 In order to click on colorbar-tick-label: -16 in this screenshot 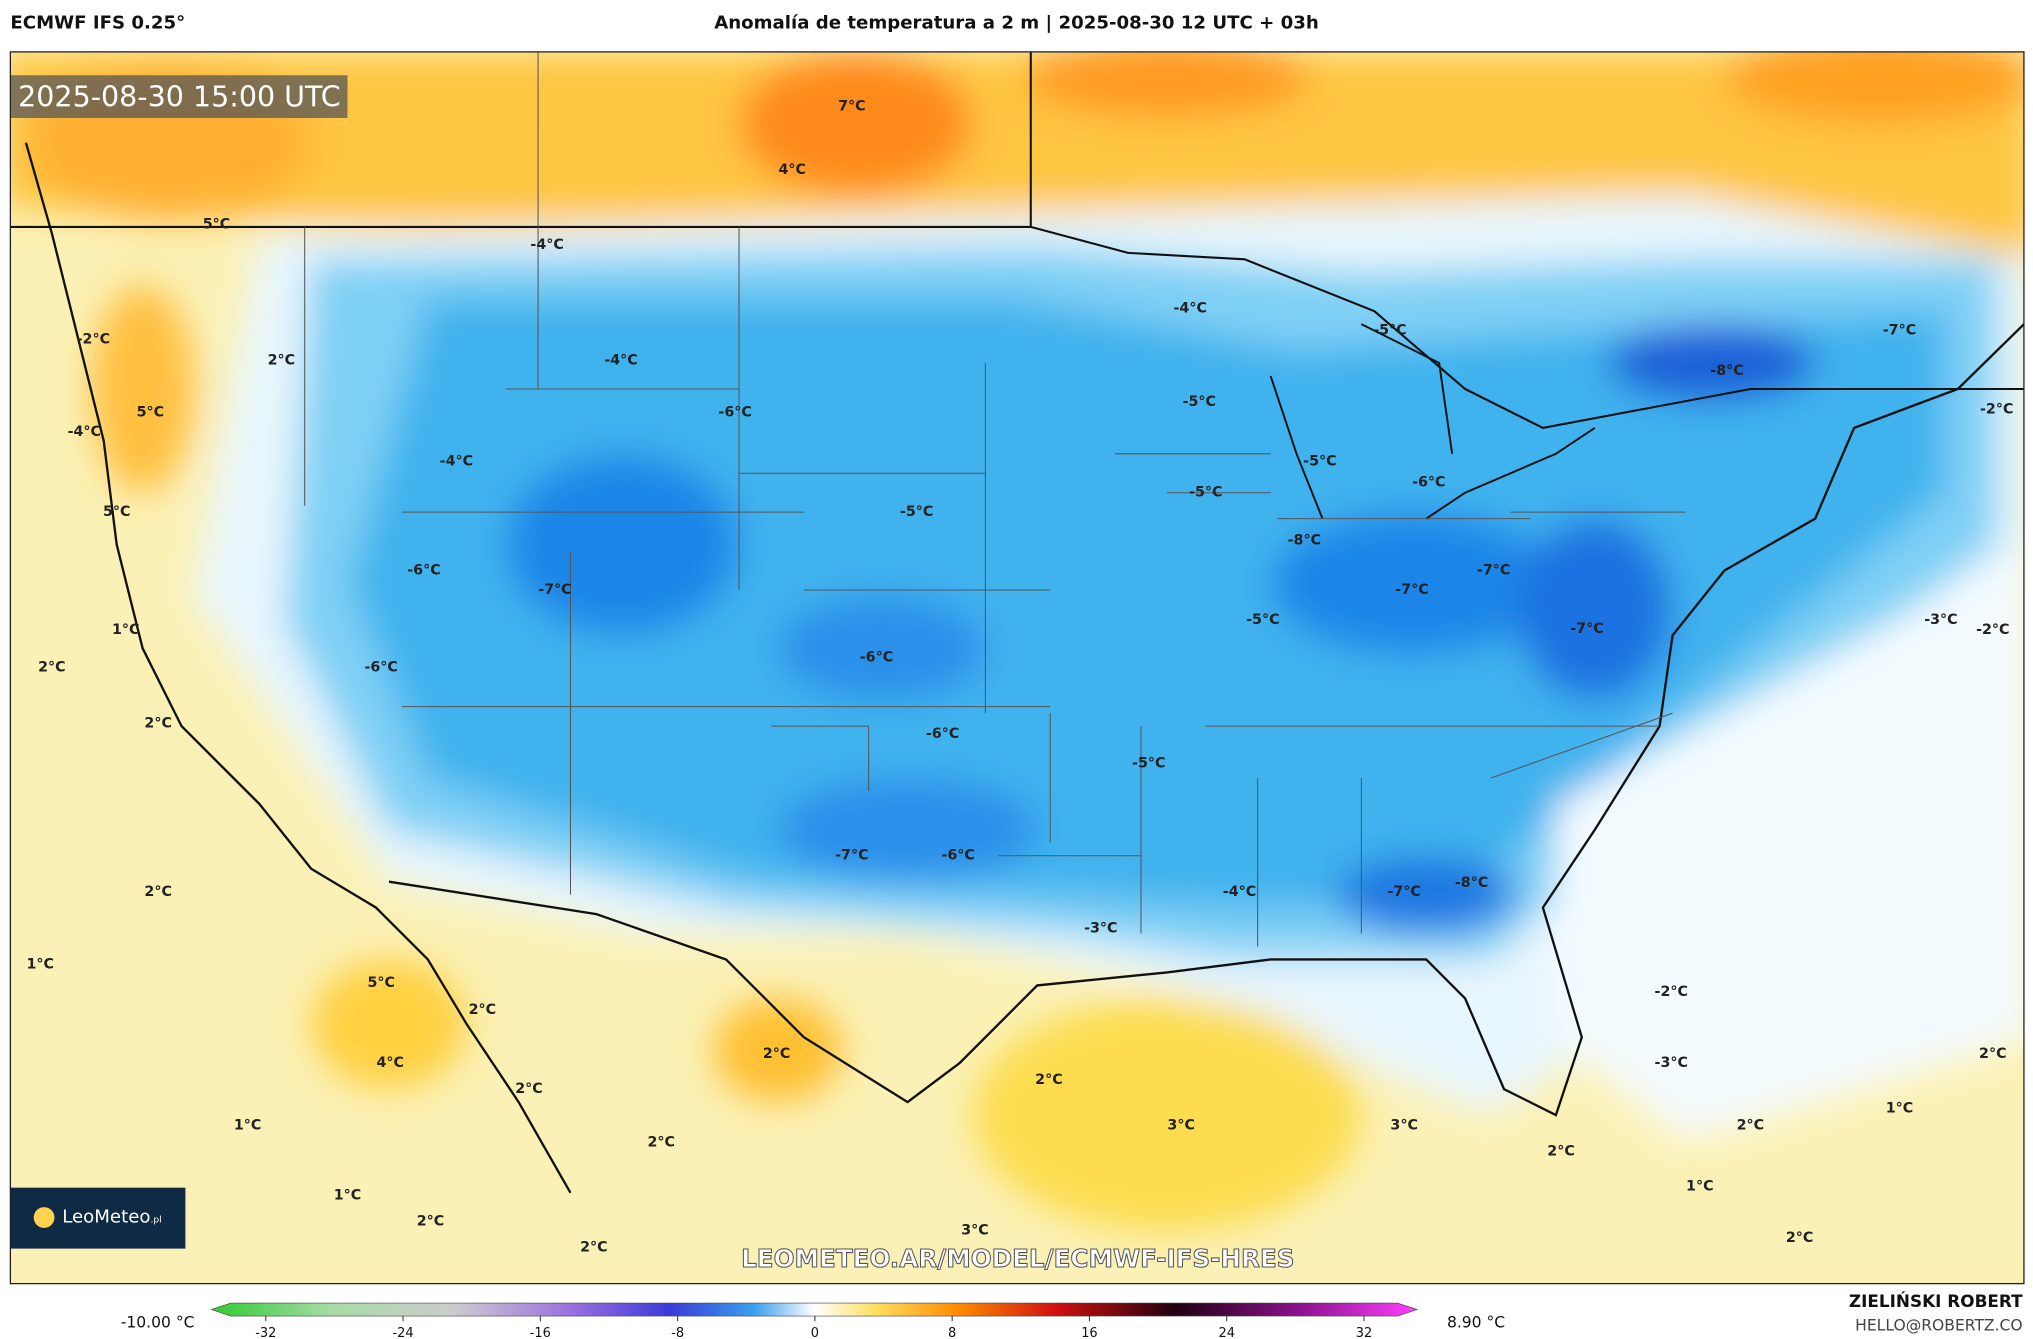, I will do `click(540, 1332)`.